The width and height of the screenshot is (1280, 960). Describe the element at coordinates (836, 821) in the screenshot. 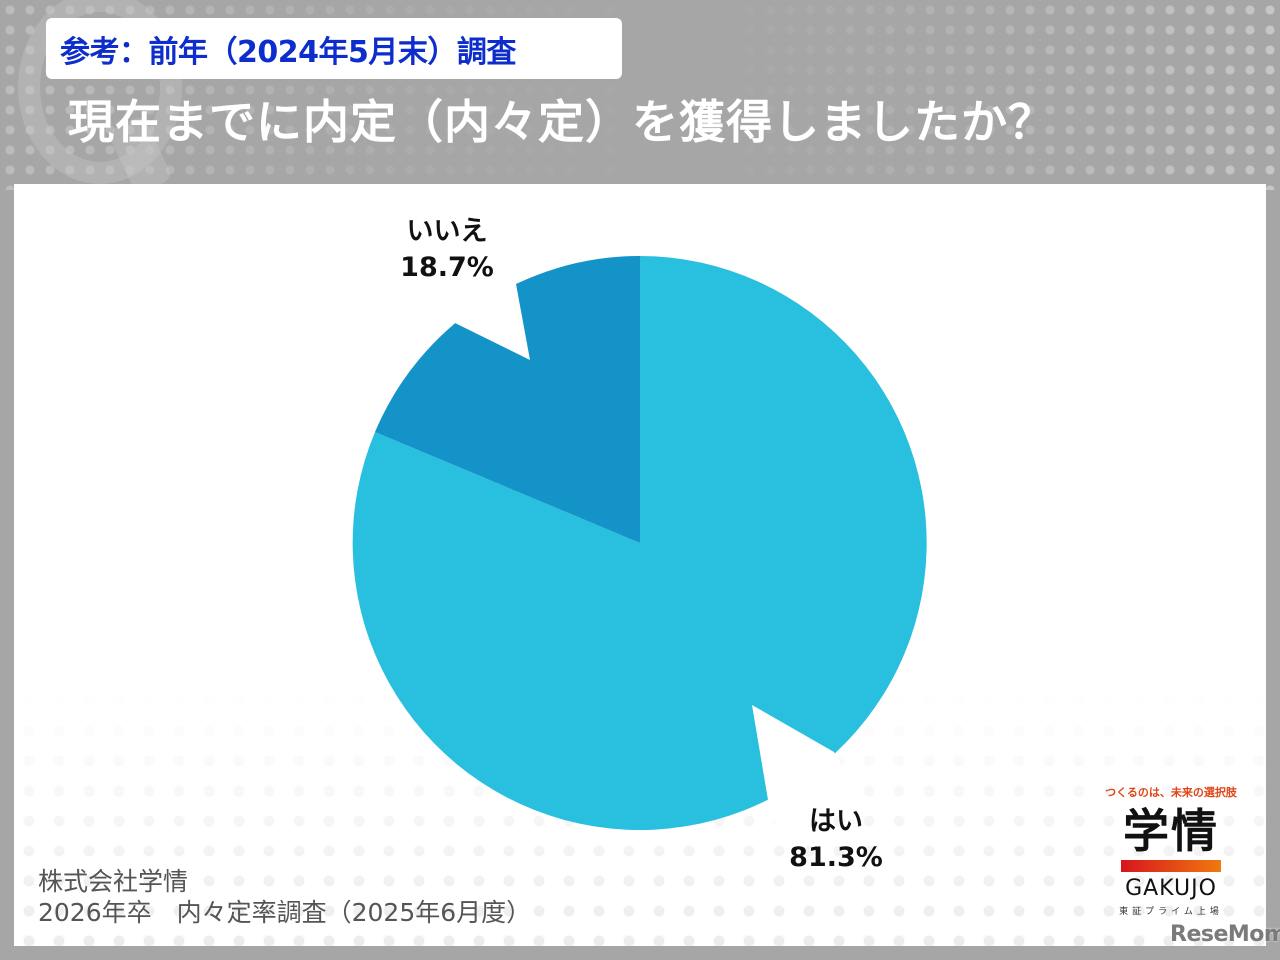

I see `pie-label-yes-name: はい` at that location.